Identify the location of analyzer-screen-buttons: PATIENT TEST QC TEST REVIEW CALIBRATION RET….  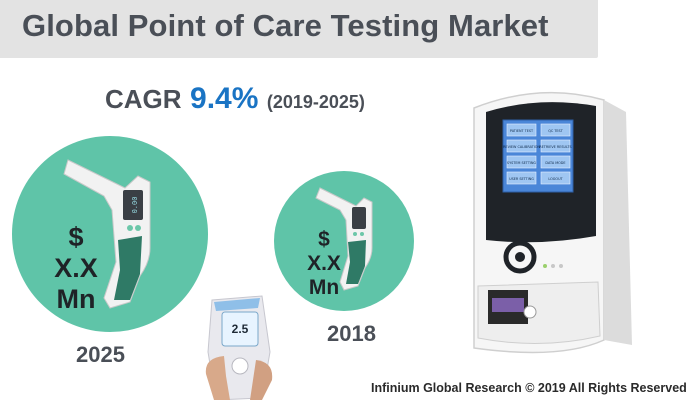
(537, 154).